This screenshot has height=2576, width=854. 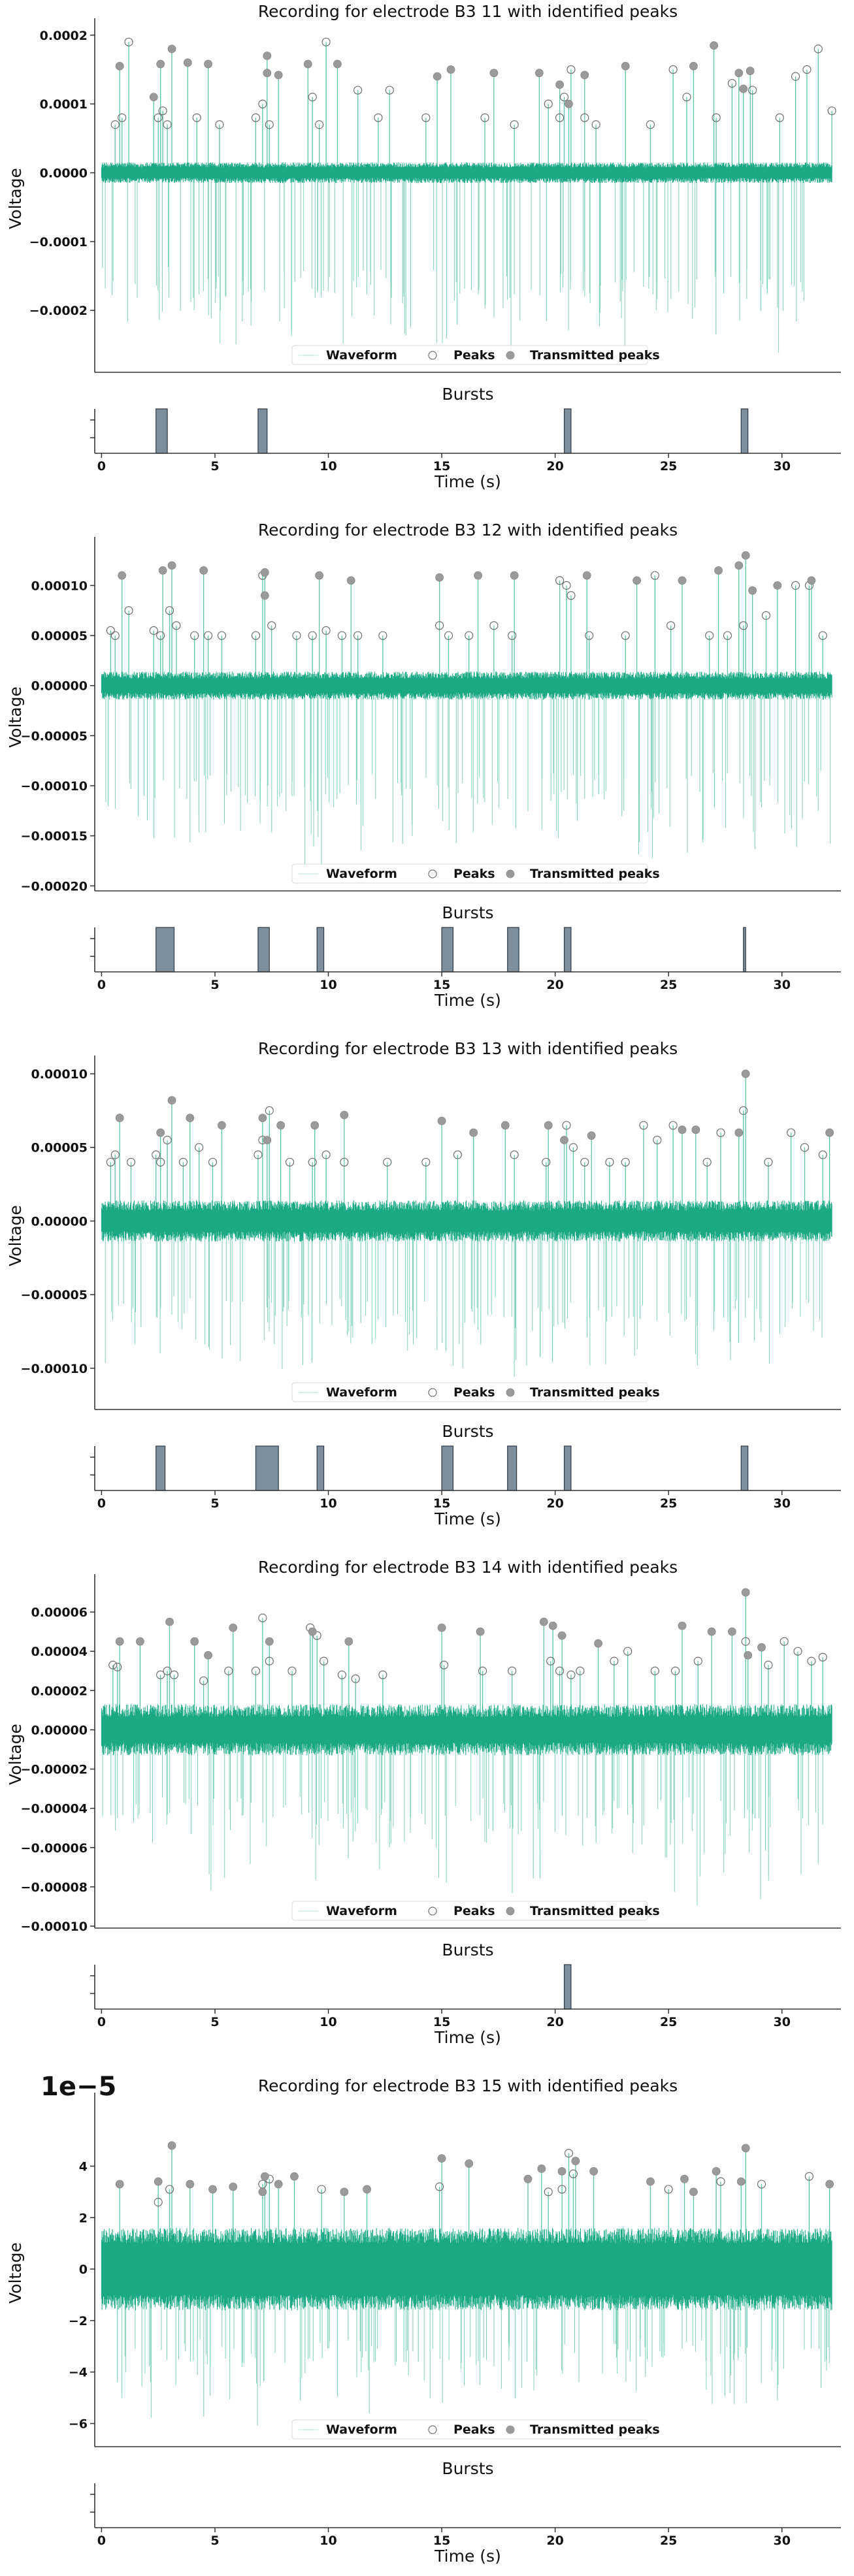 I want to click on y-tick-label: −4, so click(x=78, y=2373).